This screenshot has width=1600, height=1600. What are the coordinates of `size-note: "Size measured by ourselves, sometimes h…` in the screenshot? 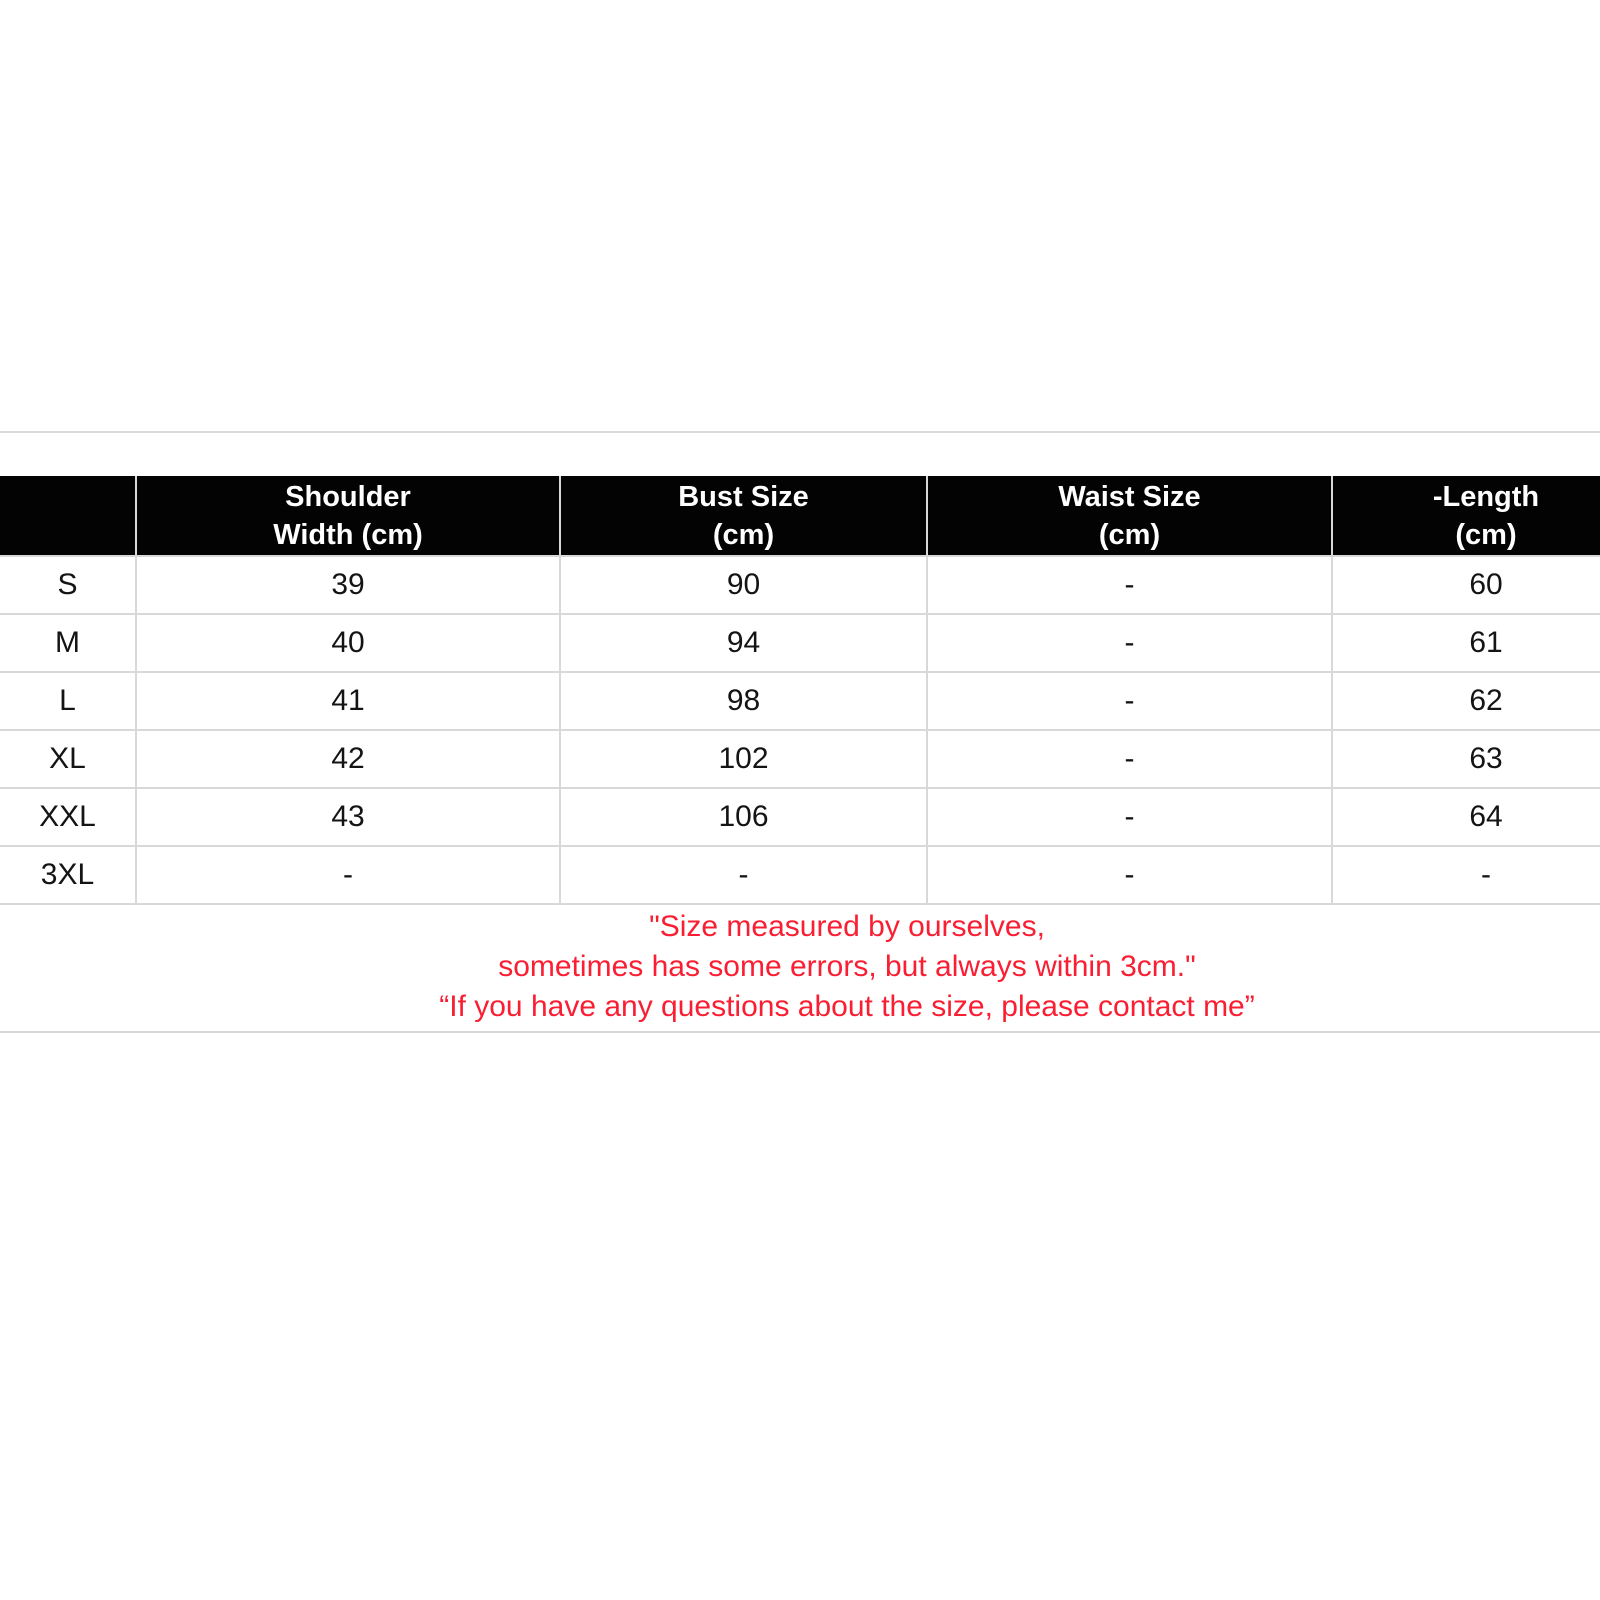 It's located at (800, 968).